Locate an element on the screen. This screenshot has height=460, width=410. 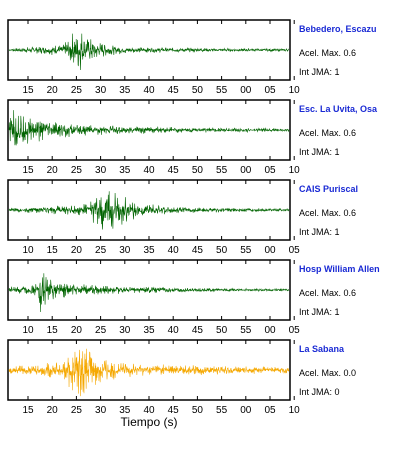
station-name: Hosp William Allen is located at coordinates (339, 269).